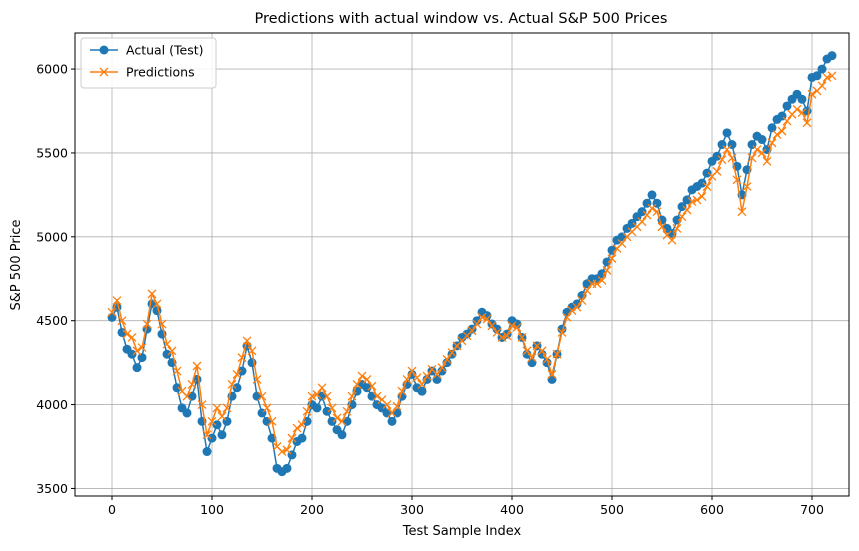  What do you see at coordinates (312, 509) in the screenshot?
I see `x-tick-label: 200` at bounding box center [312, 509].